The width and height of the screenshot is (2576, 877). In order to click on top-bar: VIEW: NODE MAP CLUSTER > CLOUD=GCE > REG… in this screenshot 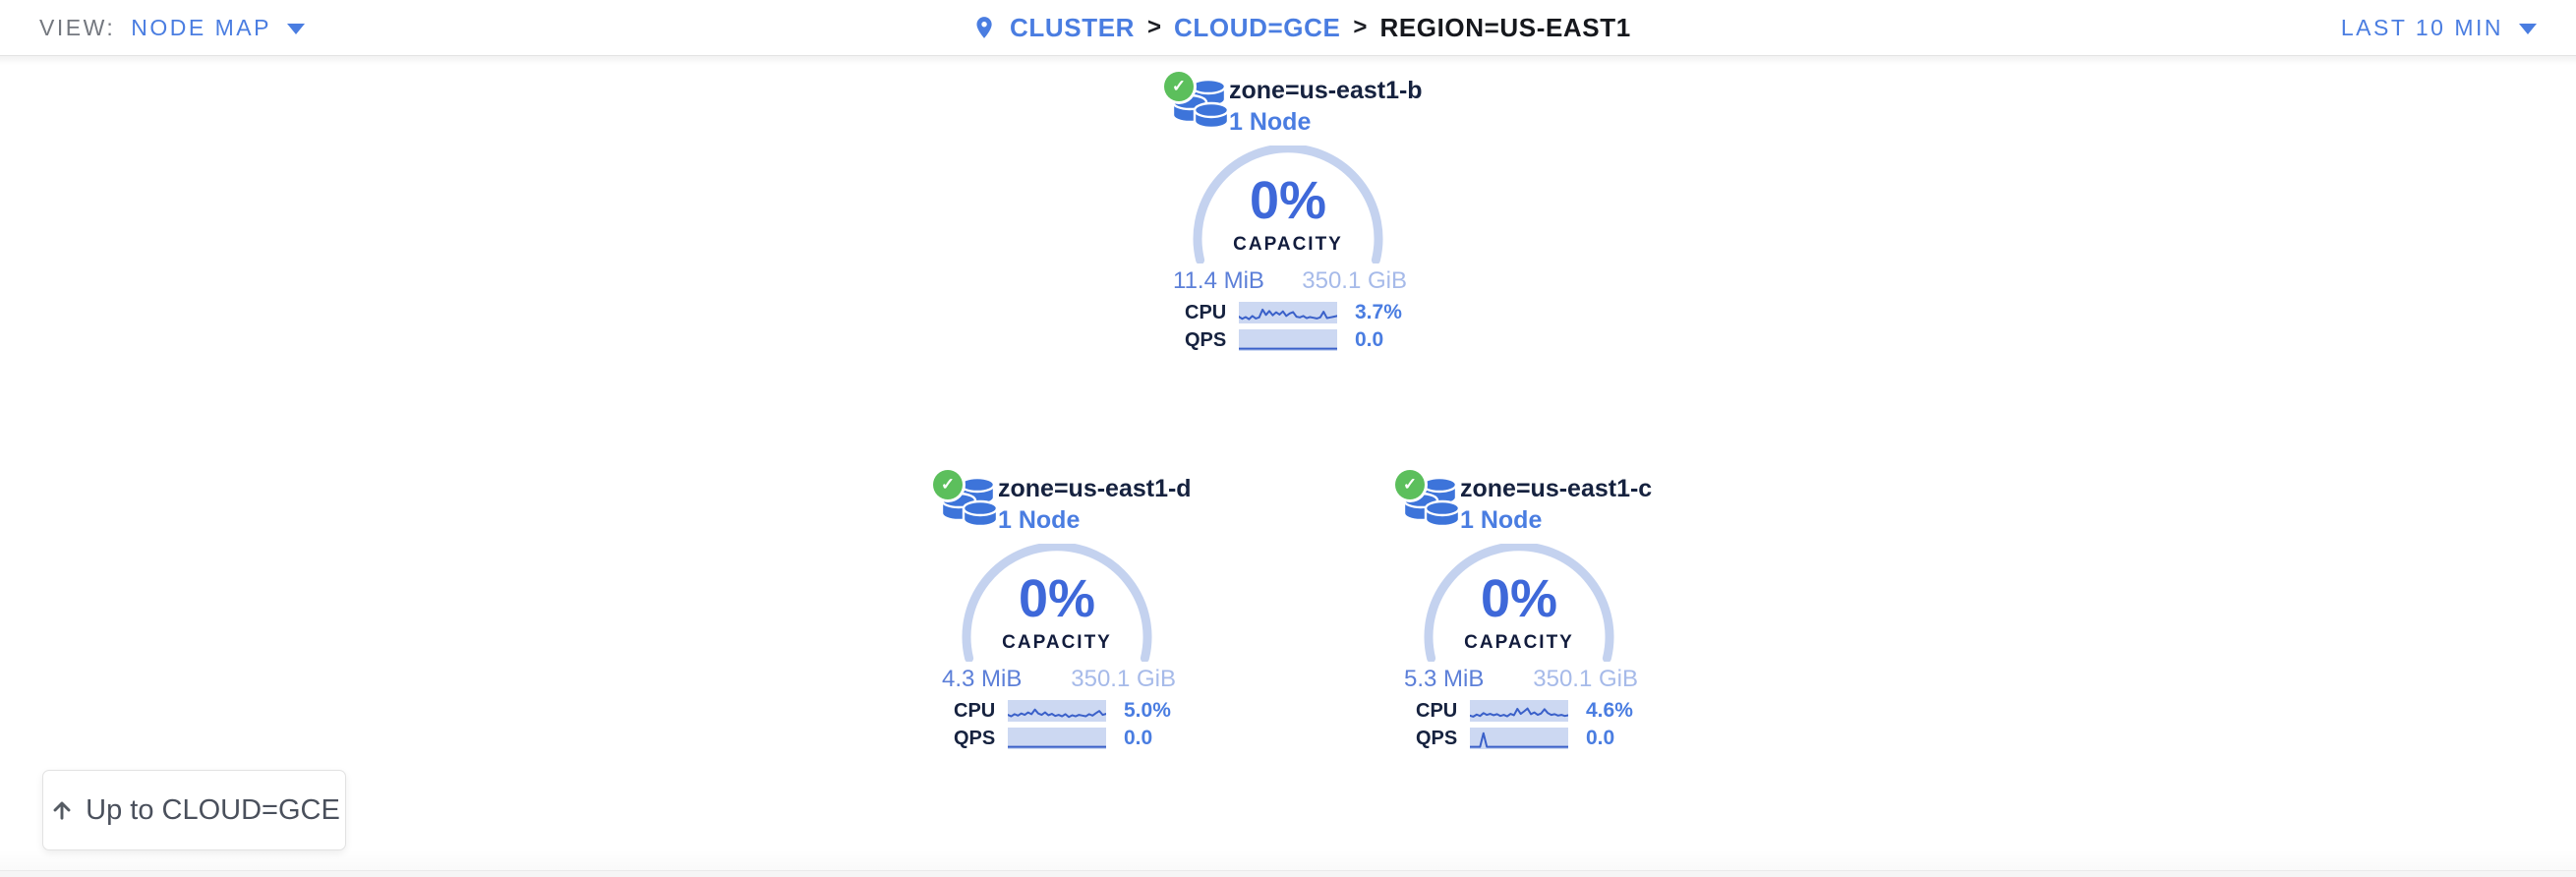, I will do `click(1288, 28)`.